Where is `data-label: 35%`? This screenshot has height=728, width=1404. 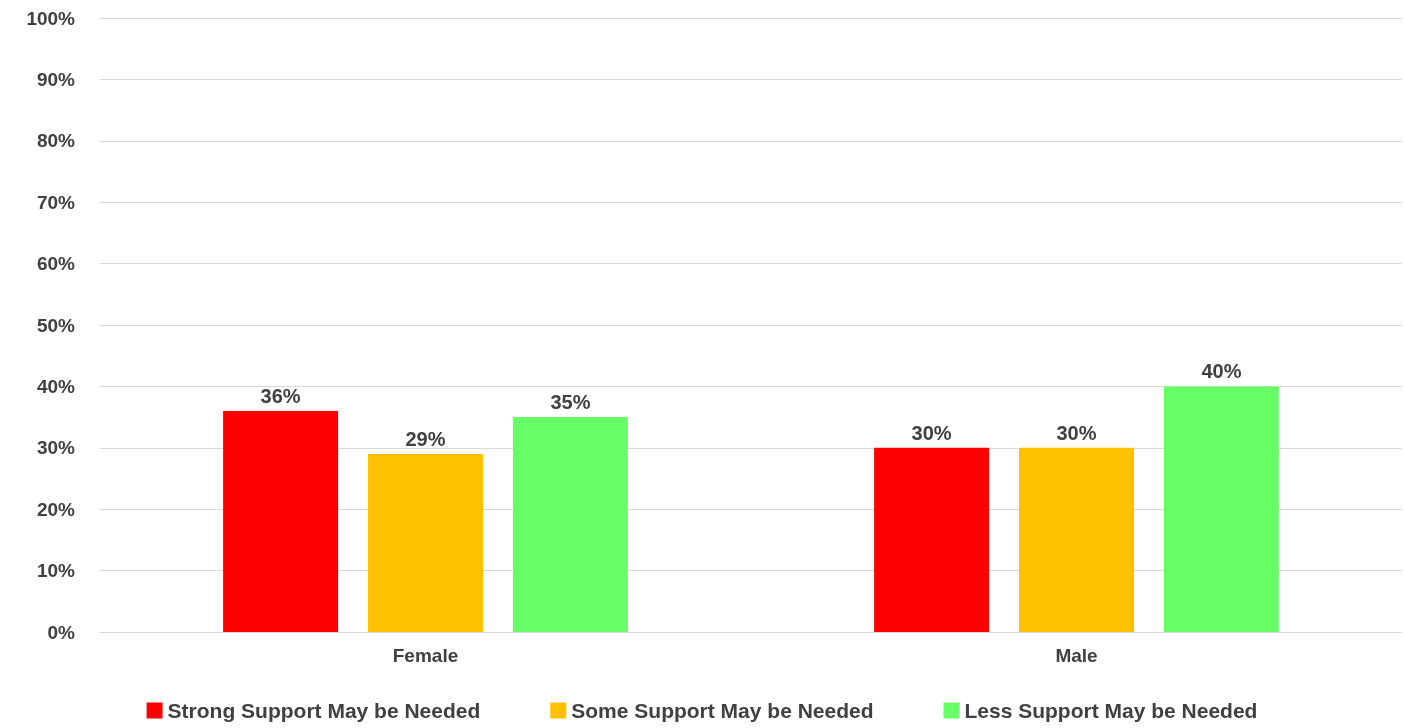 data-label: 35% is located at coordinates (570, 402).